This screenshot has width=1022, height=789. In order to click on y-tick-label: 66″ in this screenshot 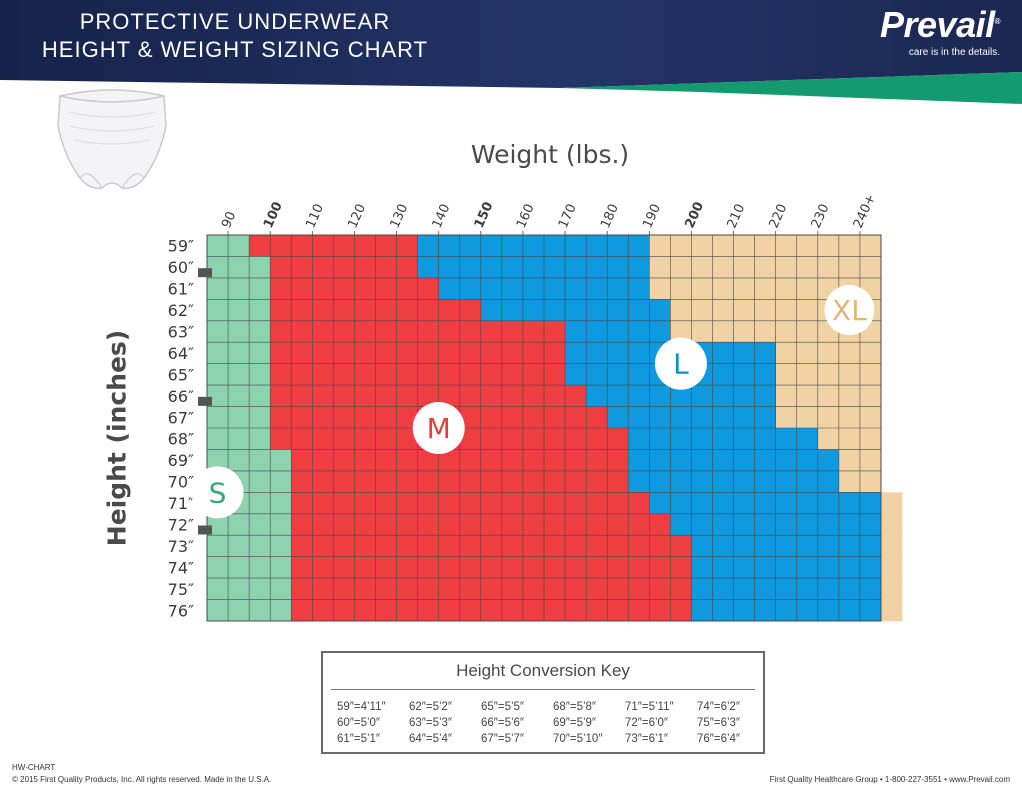, I will do `click(181, 396)`.